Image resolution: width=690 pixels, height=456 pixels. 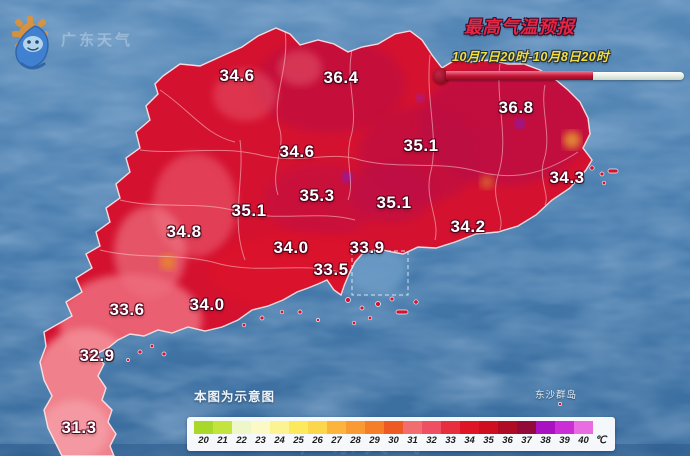 I want to click on temperature-label: 33.9, so click(x=367, y=247).